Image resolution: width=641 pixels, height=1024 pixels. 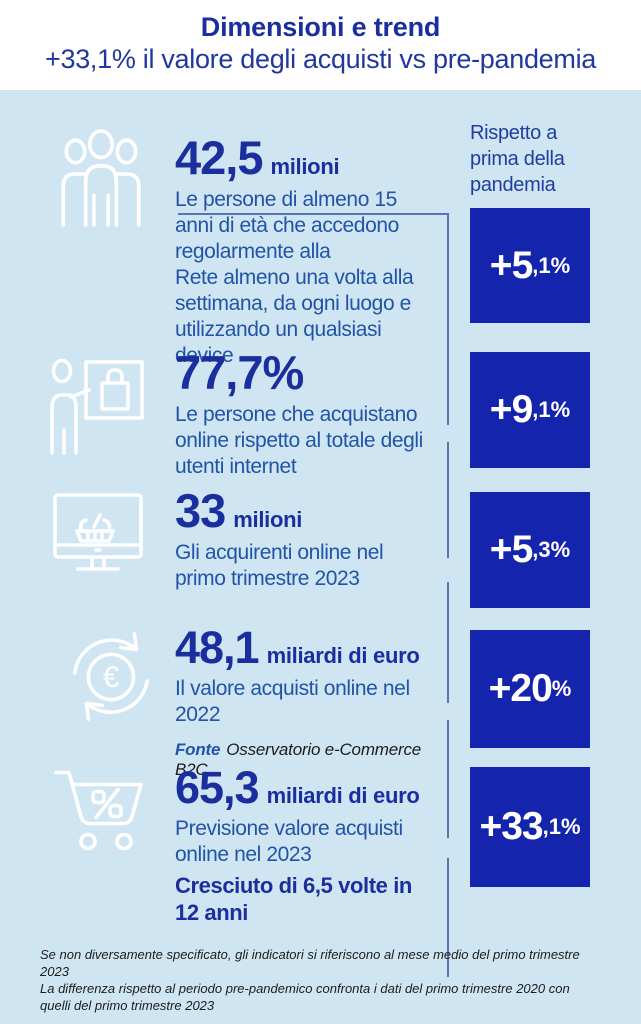 I want to click on delta-box-forecast: +33,1%, so click(x=530, y=827).